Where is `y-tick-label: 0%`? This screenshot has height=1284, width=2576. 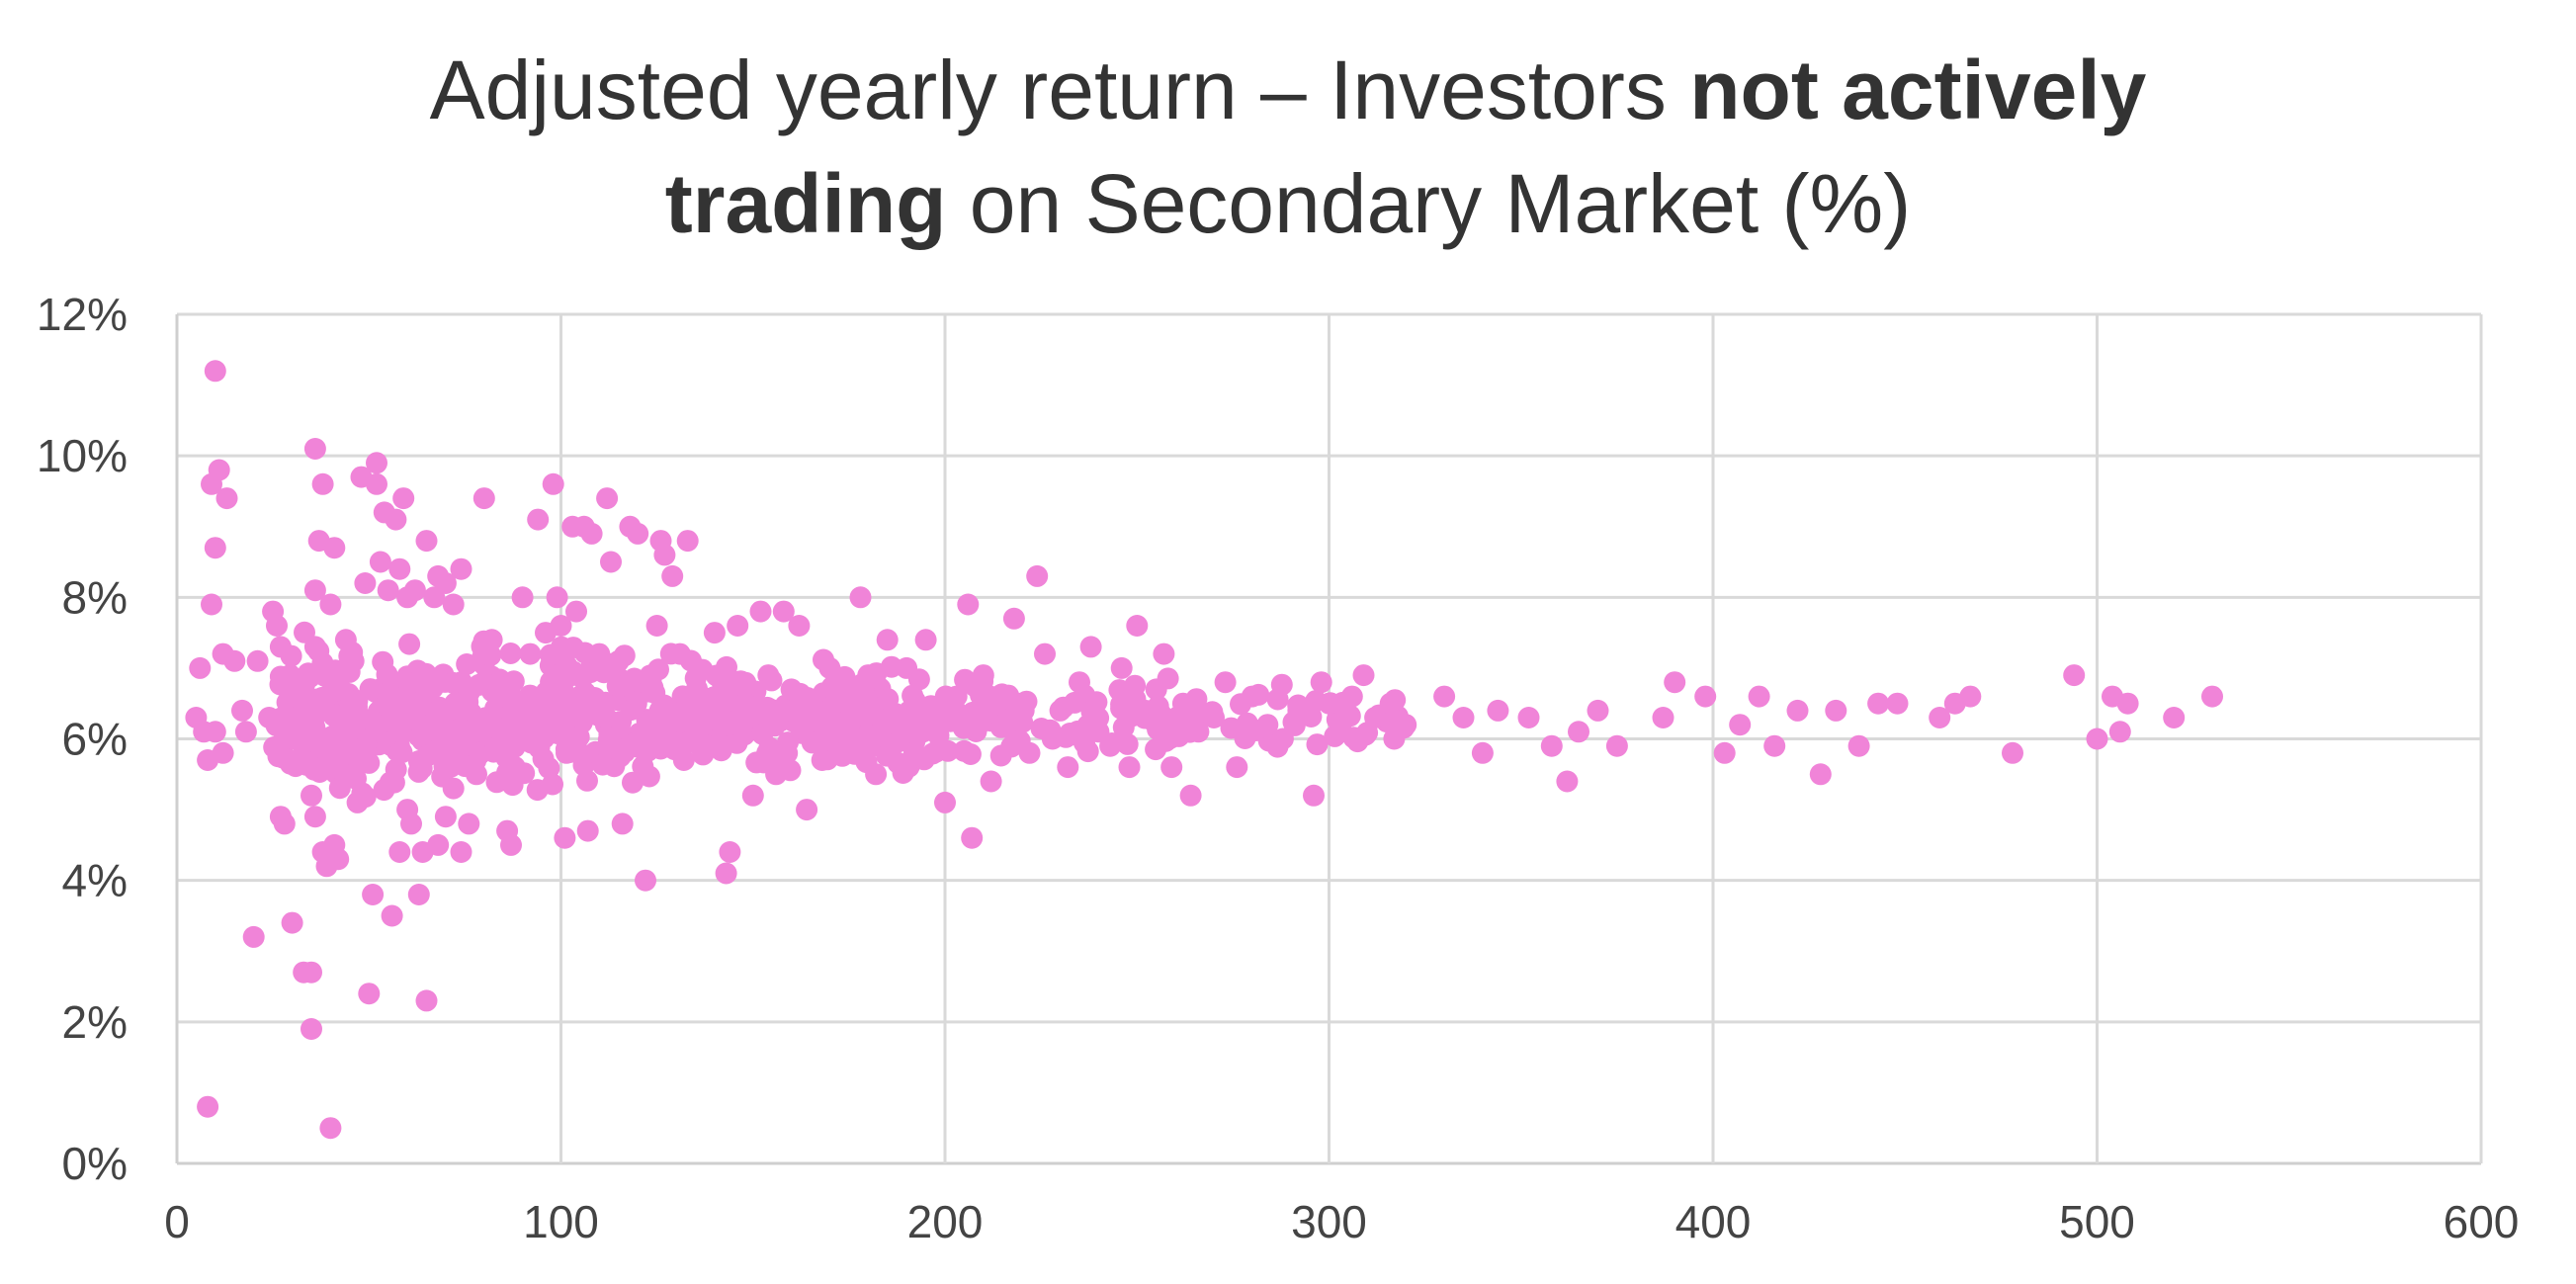
y-tick-label: 0% is located at coordinates (95, 1164).